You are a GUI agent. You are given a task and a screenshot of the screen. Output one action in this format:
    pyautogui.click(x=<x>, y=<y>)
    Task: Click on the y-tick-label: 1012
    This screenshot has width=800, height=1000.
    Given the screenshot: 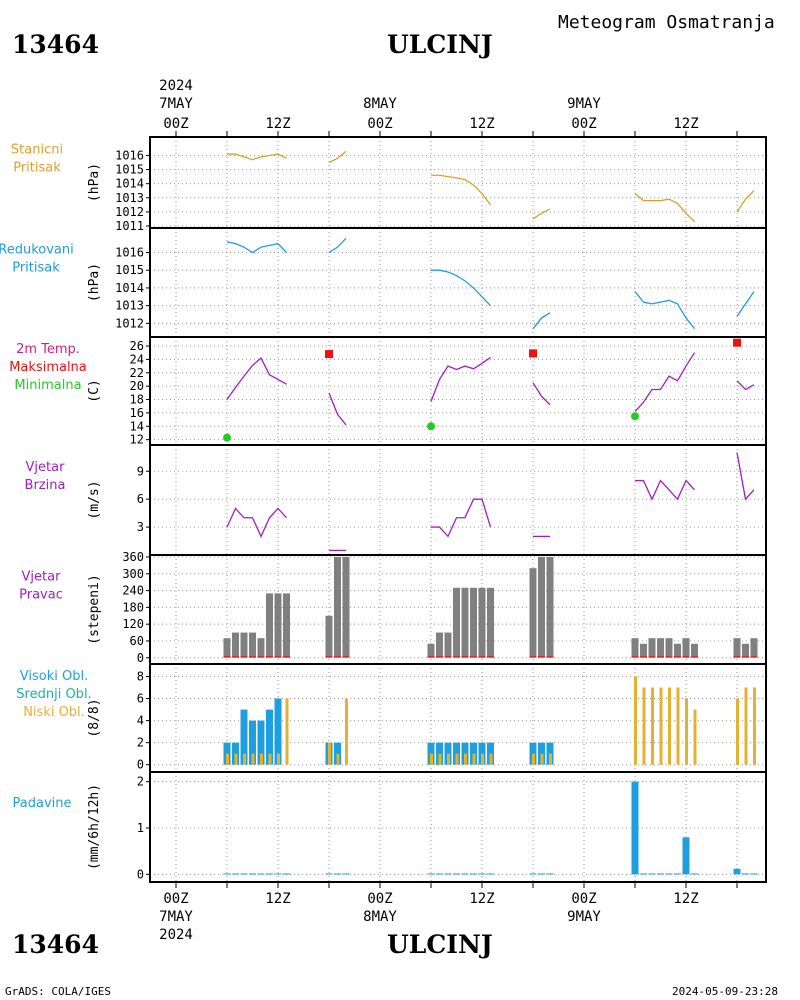 What is the action you would take?
    pyautogui.click(x=129, y=212)
    